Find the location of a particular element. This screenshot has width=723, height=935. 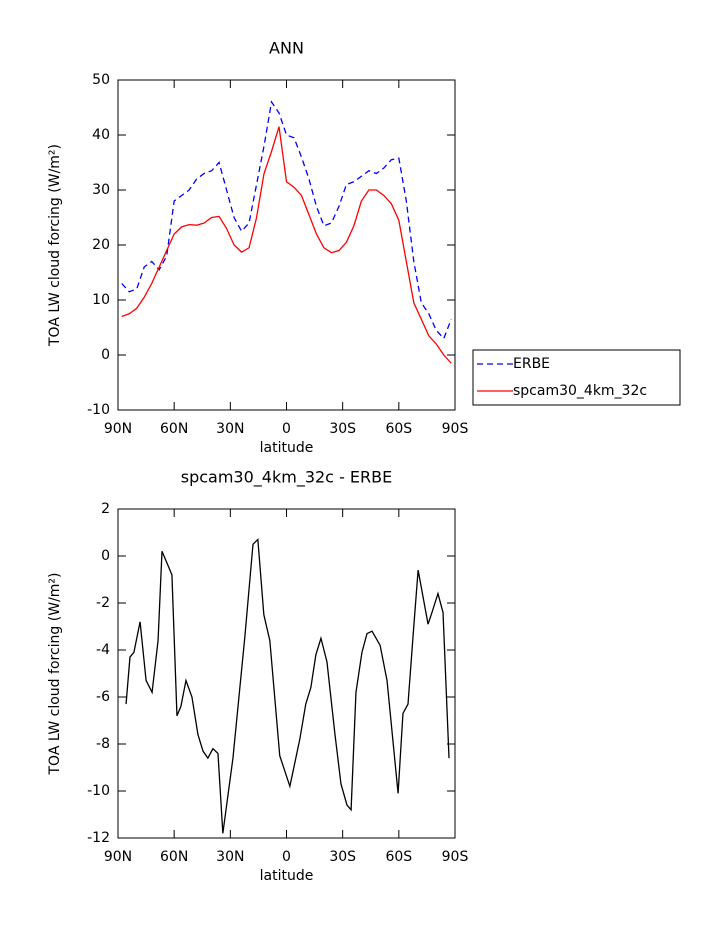

chart-title: ANN is located at coordinates (286, 48).